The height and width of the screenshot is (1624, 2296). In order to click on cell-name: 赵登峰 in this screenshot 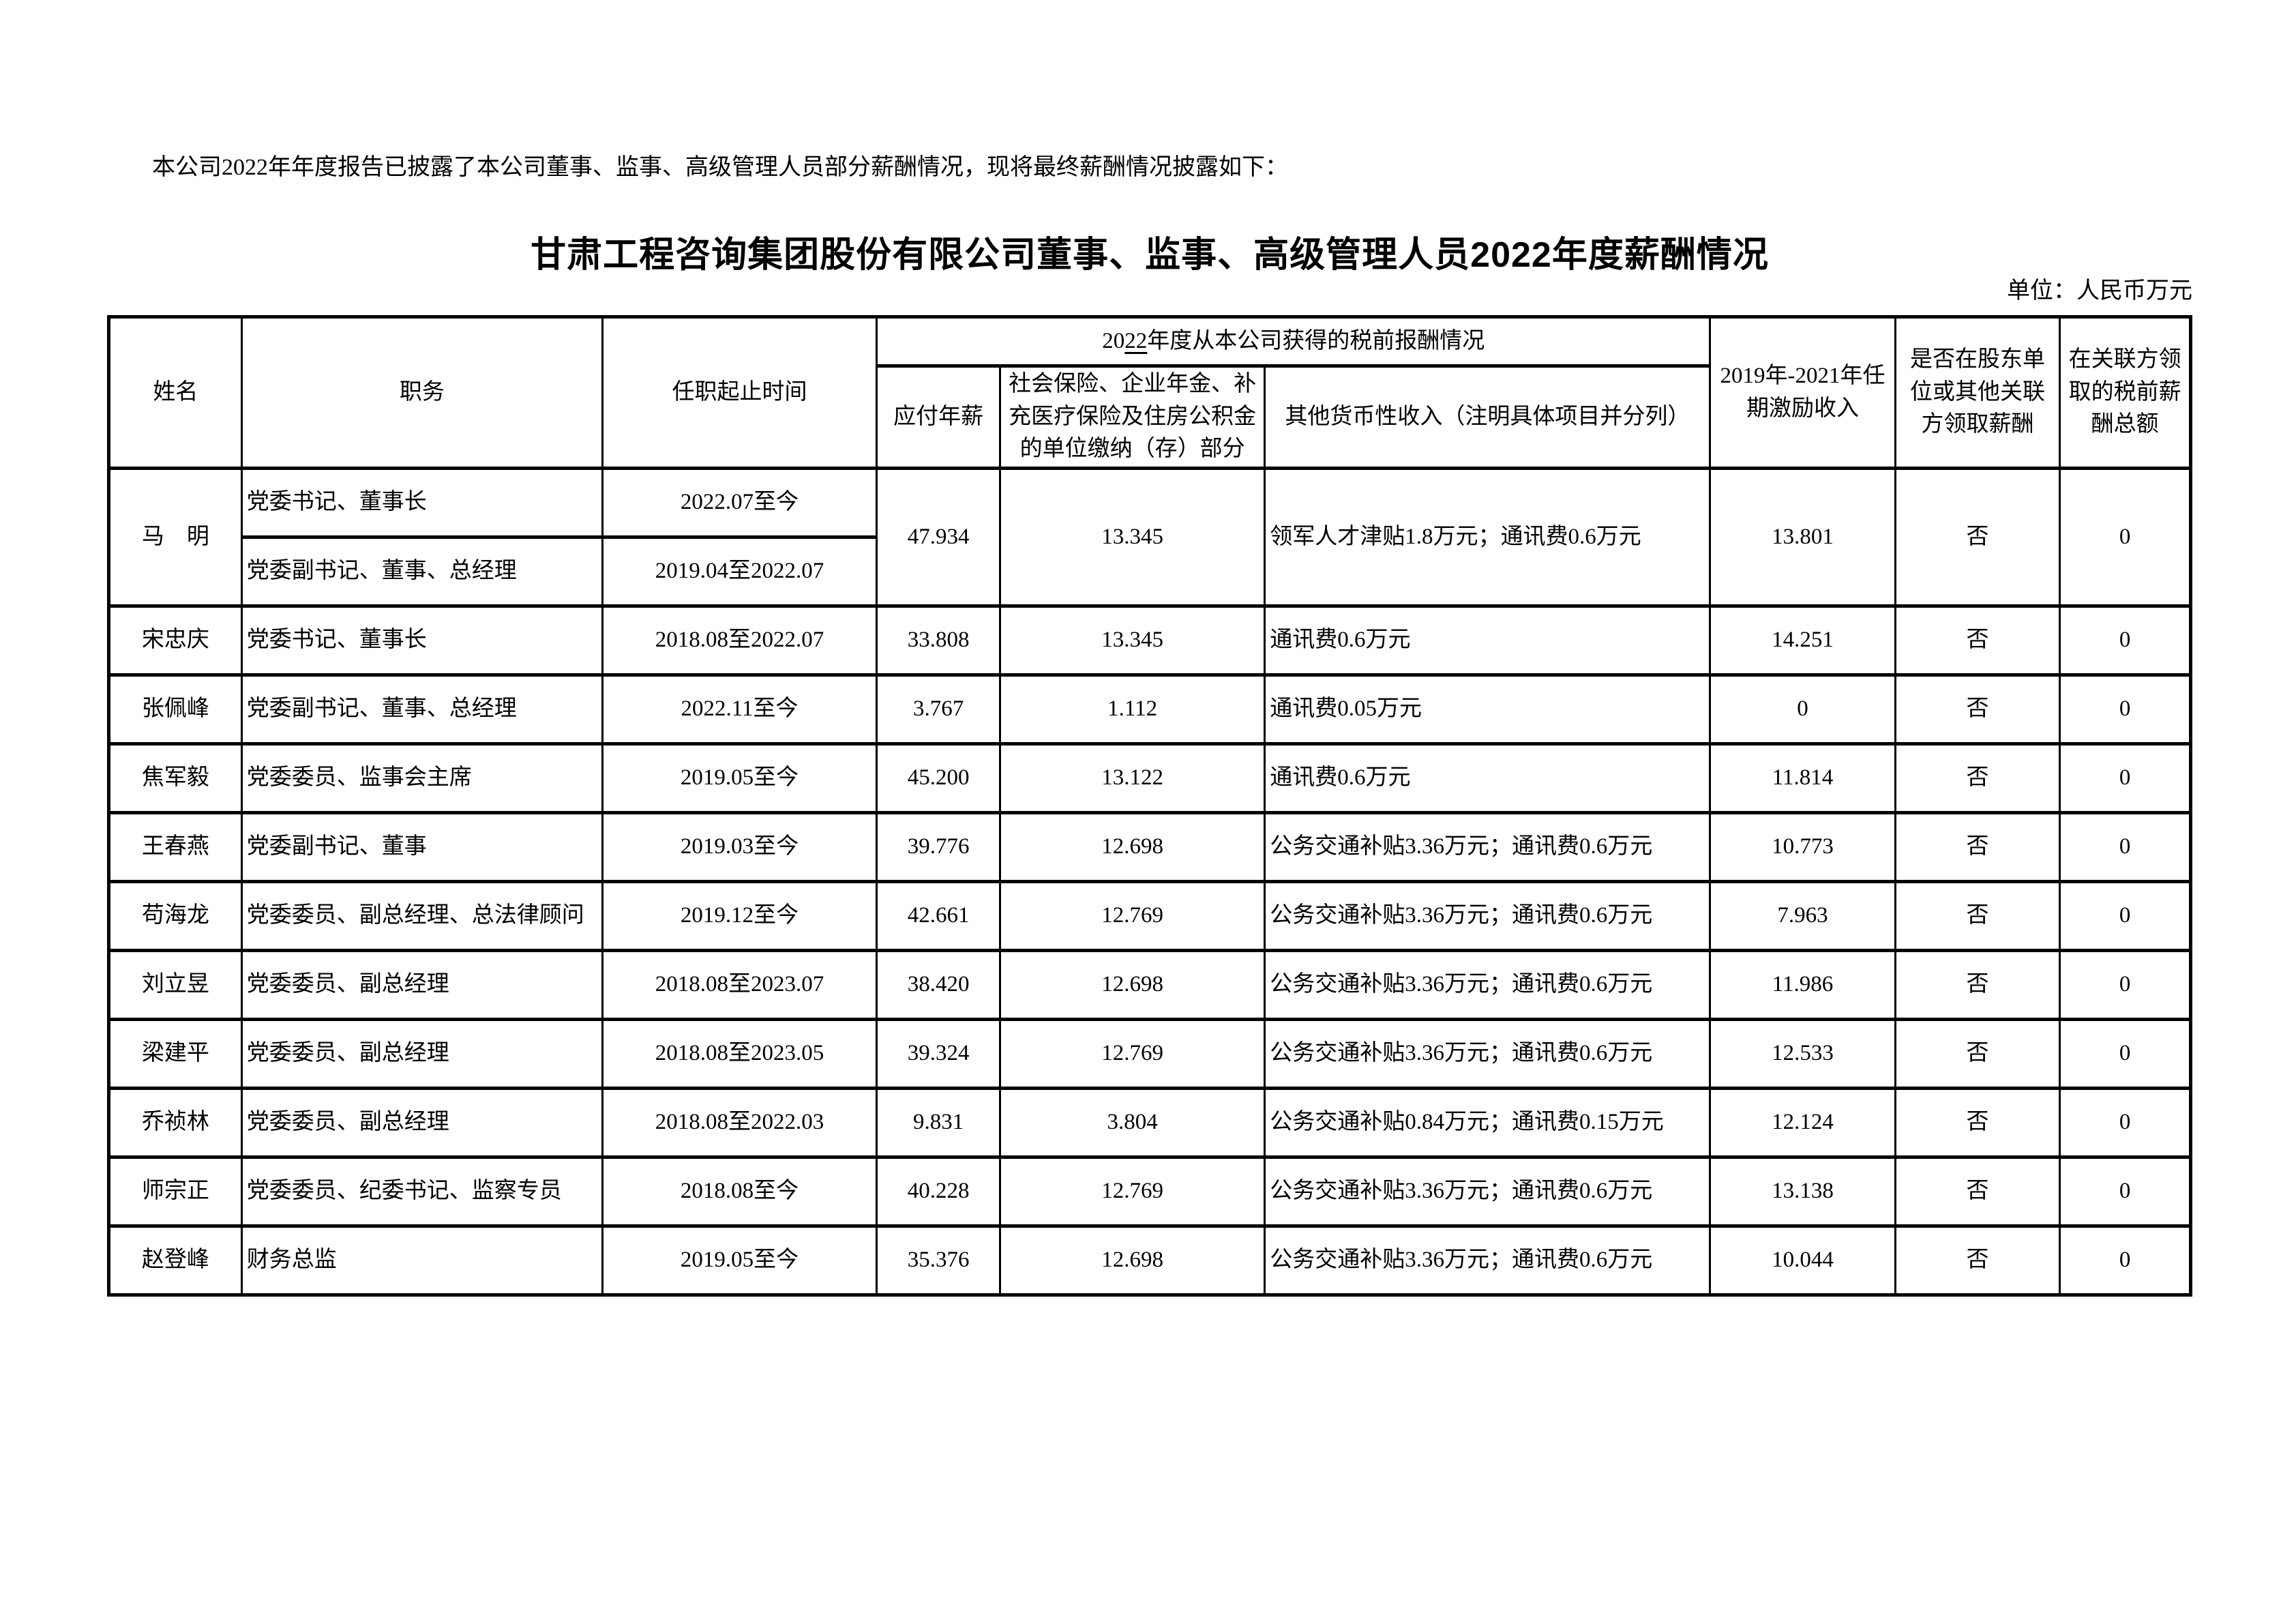, I will do `click(176, 1260)`.